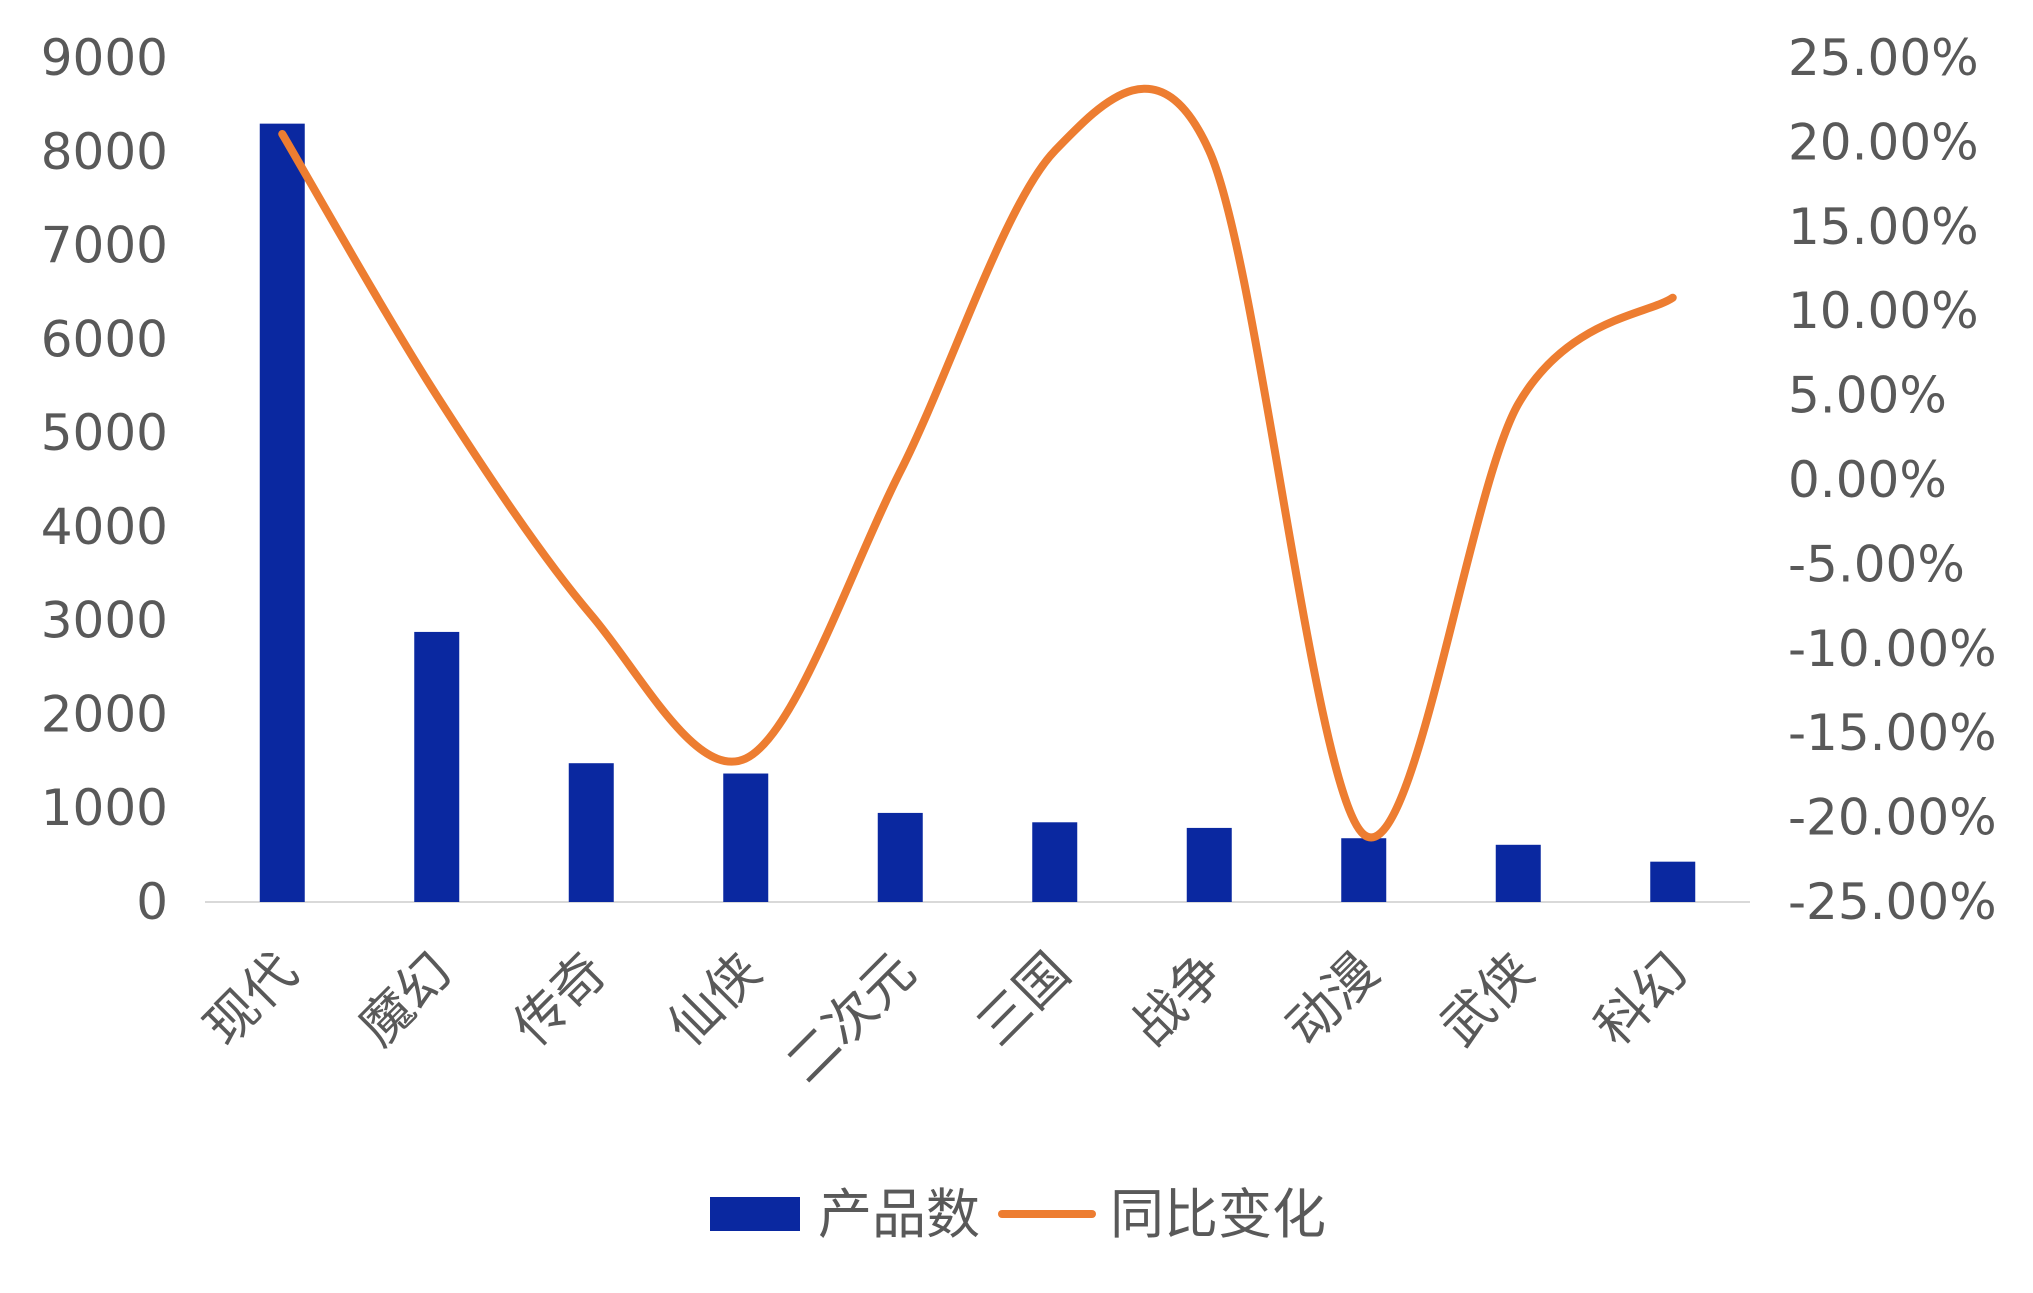 This screenshot has height=1293, width=2033. I want to click on right-tick-label: -25.00%, so click(1892, 902).